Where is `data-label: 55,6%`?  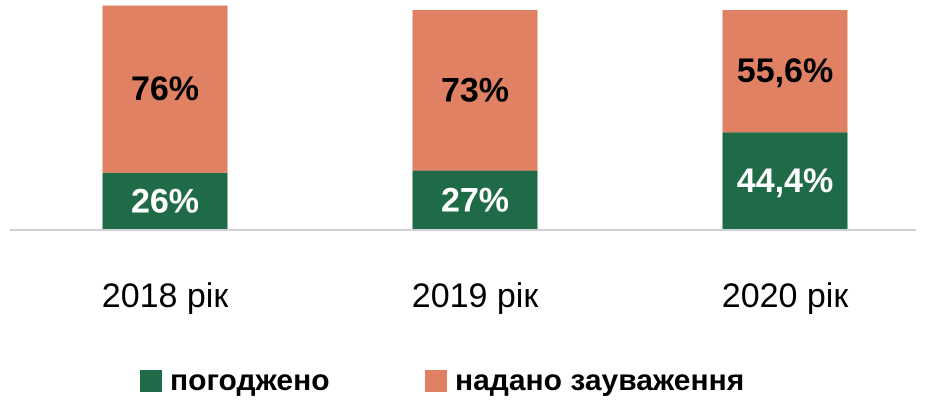 data-label: 55,6% is located at coordinates (785, 71).